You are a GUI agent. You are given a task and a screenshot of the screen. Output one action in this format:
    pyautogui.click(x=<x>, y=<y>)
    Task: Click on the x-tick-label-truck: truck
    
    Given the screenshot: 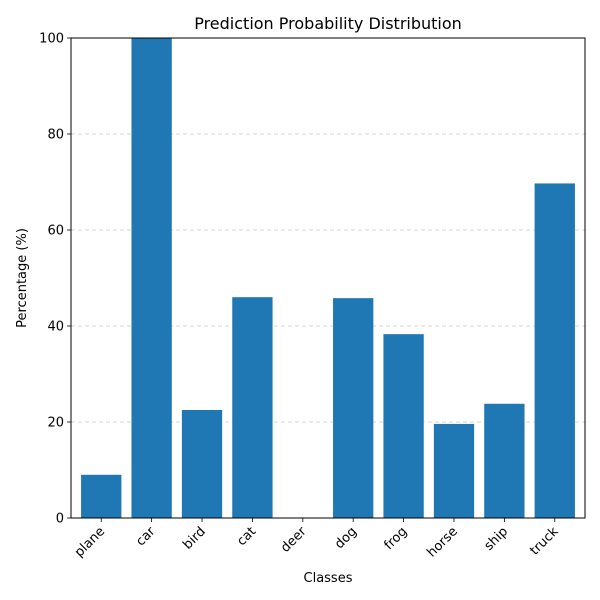 What is the action you would take?
    pyautogui.click(x=544, y=541)
    